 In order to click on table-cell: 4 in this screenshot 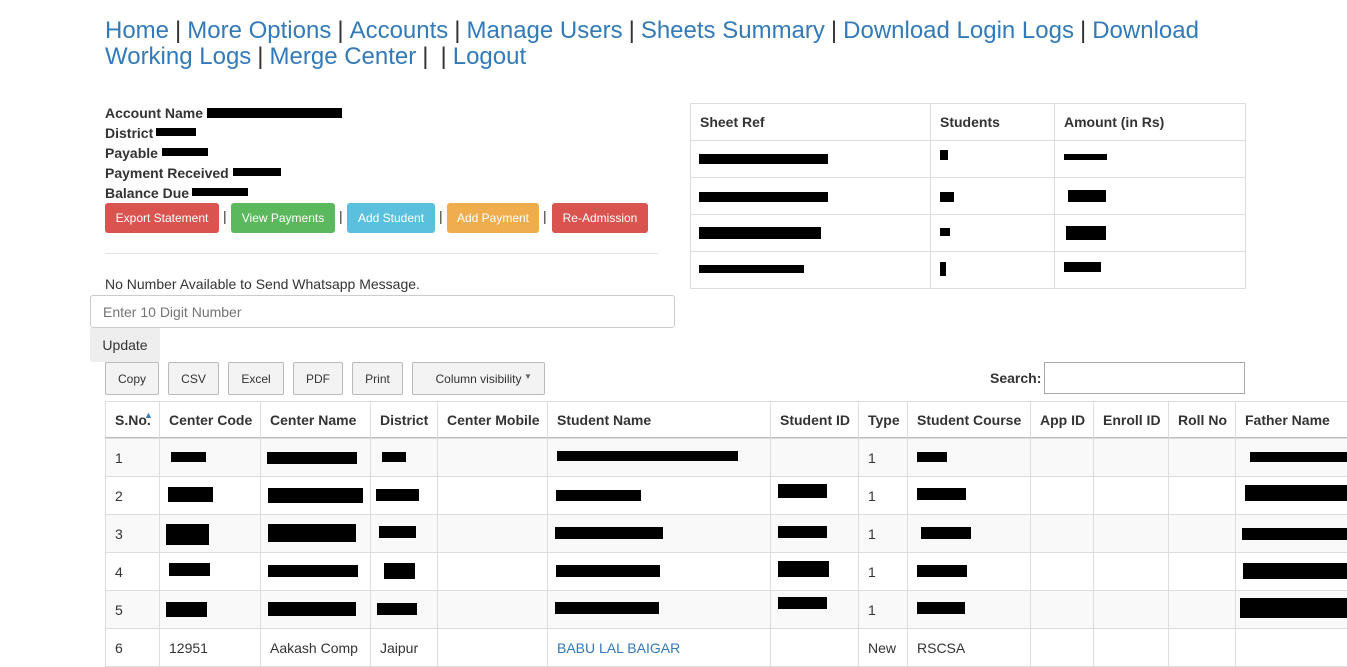, I will do `click(132, 571)`.